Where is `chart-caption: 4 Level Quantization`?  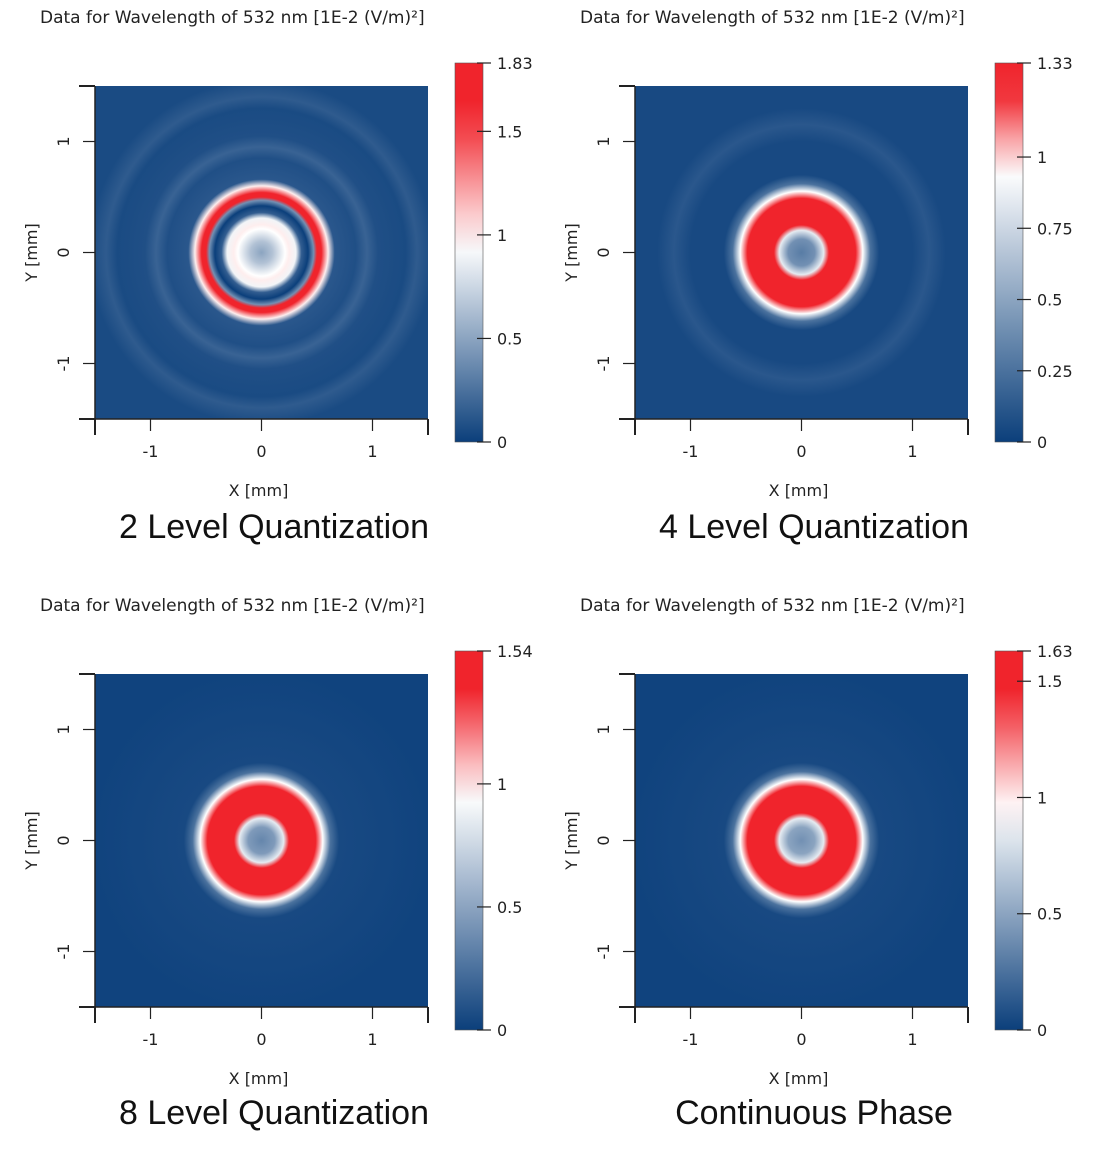
chart-caption: 4 Level Quantization is located at coordinates (814, 527).